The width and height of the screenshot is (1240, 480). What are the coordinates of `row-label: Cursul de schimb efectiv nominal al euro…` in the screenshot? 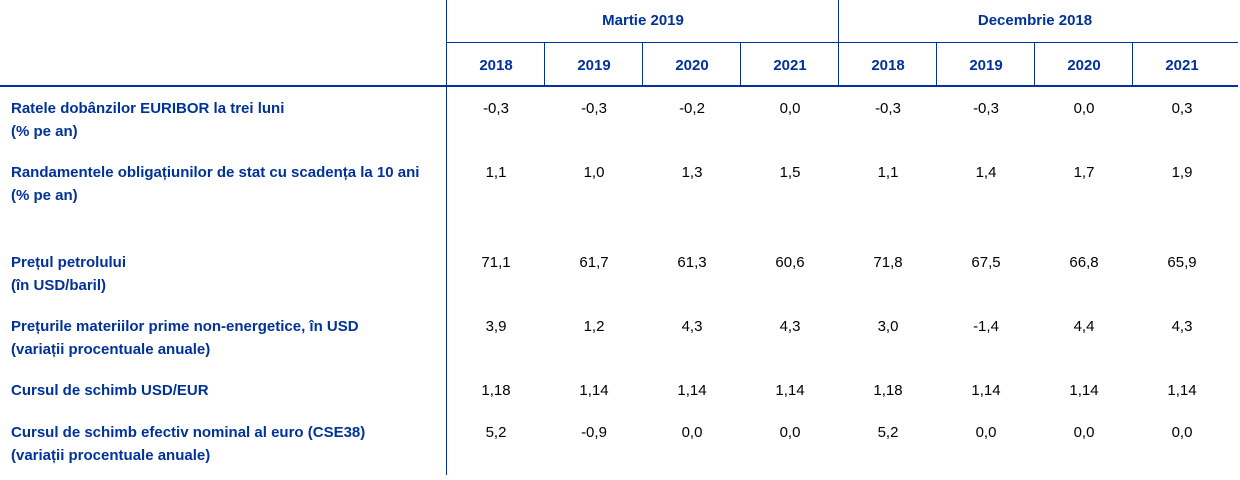 It's located at (227, 444).